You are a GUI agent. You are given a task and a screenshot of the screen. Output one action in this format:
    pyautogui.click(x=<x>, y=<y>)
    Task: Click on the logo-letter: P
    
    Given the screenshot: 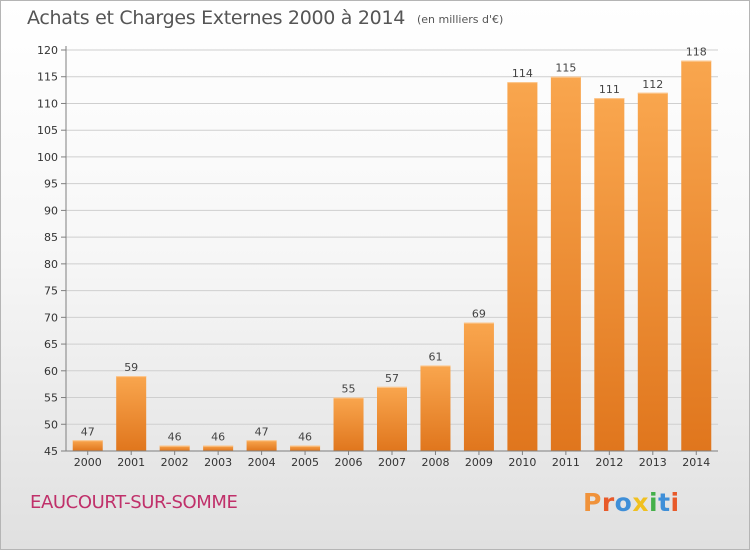 What is the action you would take?
    pyautogui.click(x=592, y=502)
    